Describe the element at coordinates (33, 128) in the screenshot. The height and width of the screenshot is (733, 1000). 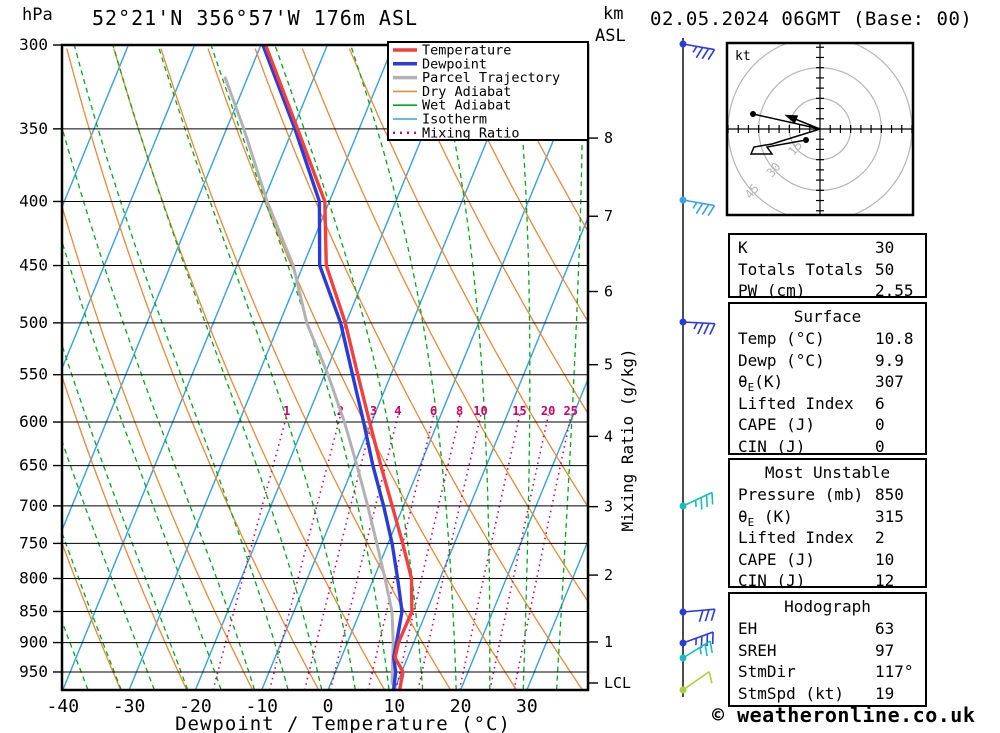
I see `pressure-tick-label: 350` at that location.